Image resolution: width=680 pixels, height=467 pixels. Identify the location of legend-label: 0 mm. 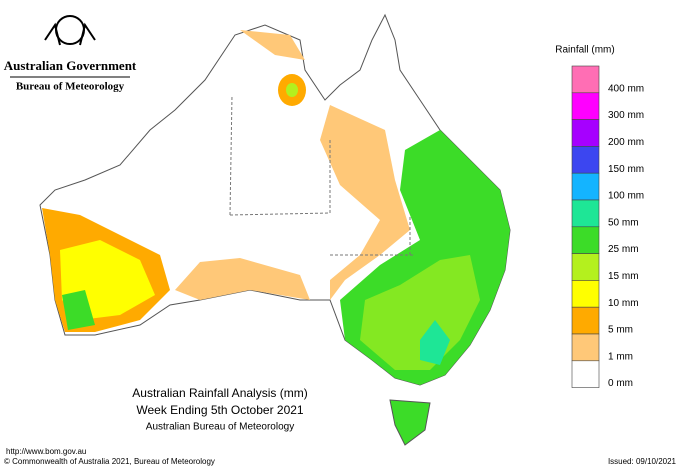
(620, 383).